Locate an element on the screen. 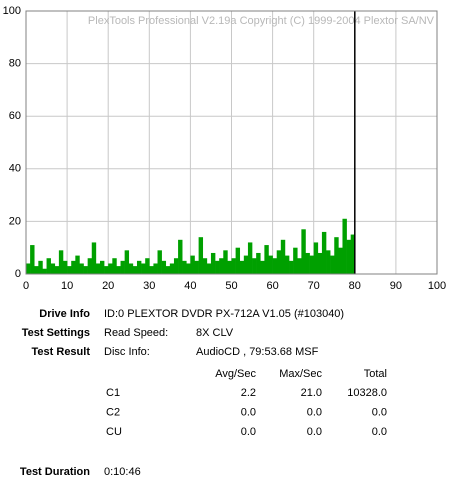 This screenshot has width=450, height=481. x-tick-label: 80 is located at coordinates (355, 286).